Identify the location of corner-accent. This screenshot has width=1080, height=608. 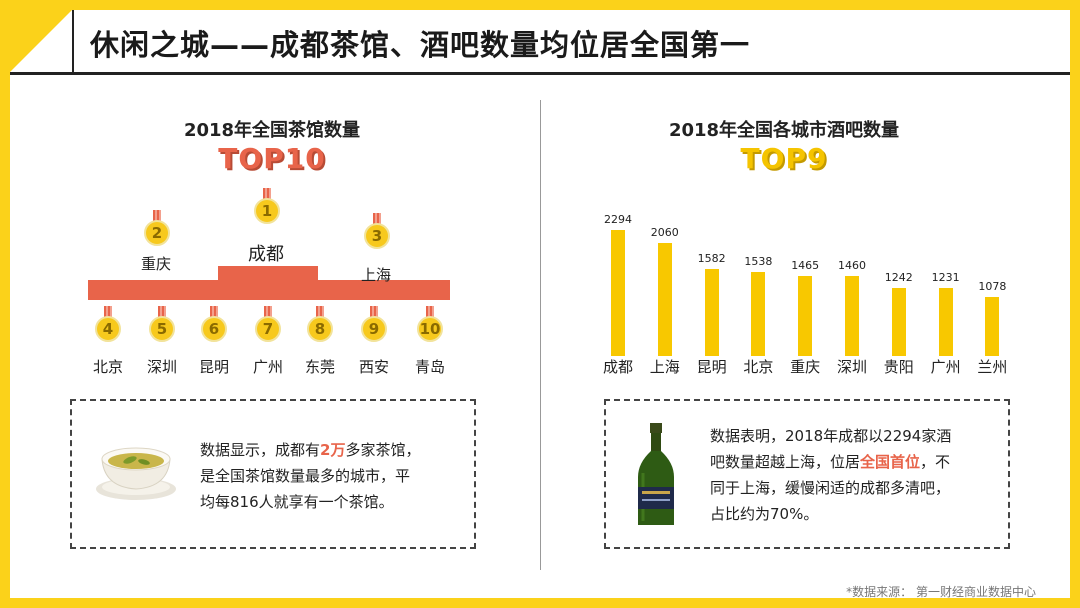
(41, 41).